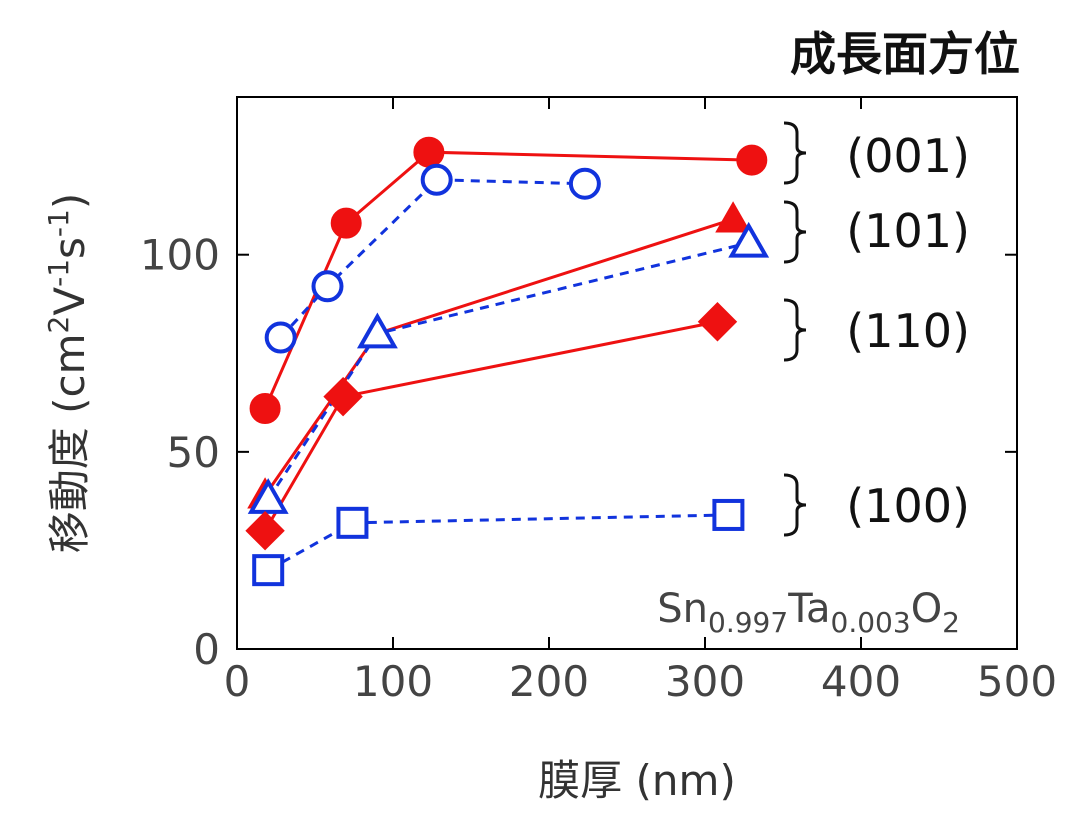  What do you see at coordinates (58, 223) in the screenshot?
I see `y-title-sup3: -1` at bounding box center [58, 223].